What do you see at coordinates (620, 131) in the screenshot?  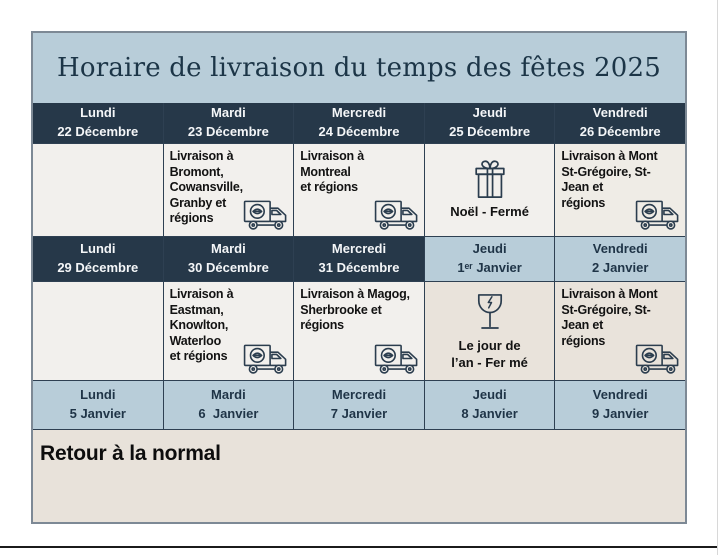 I see `date-label: 26 Décembre` at bounding box center [620, 131].